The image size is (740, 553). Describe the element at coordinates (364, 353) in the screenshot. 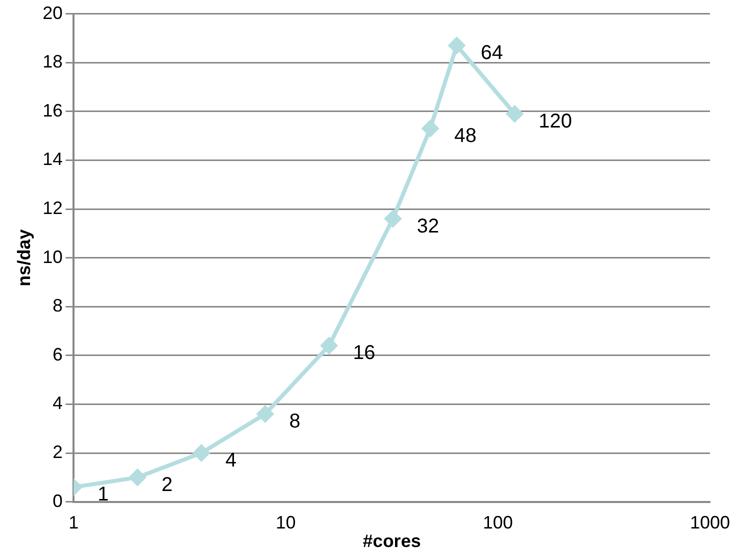

I see `annotation: 16` at that location.